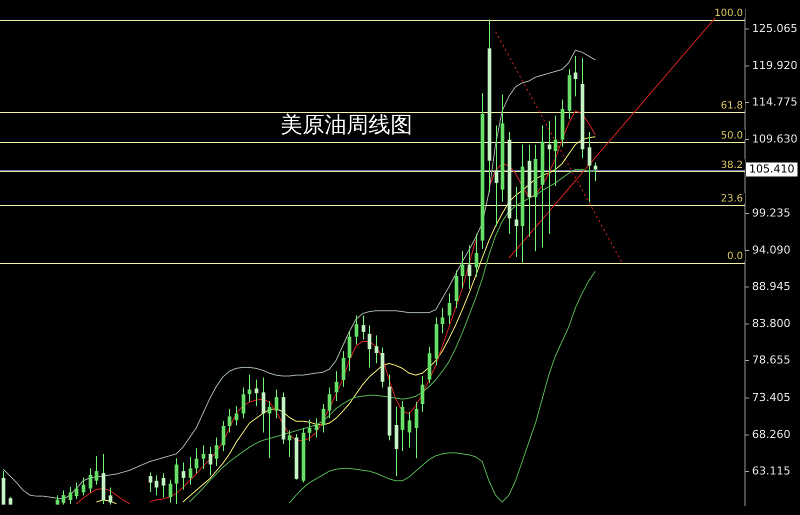 Image resolution: width=800 pixels, height=515 pixels. What do you see at coordinates (346, 124) in the screenshot?
I see `text: 美原油周线图` at bounding box center [346, 124].